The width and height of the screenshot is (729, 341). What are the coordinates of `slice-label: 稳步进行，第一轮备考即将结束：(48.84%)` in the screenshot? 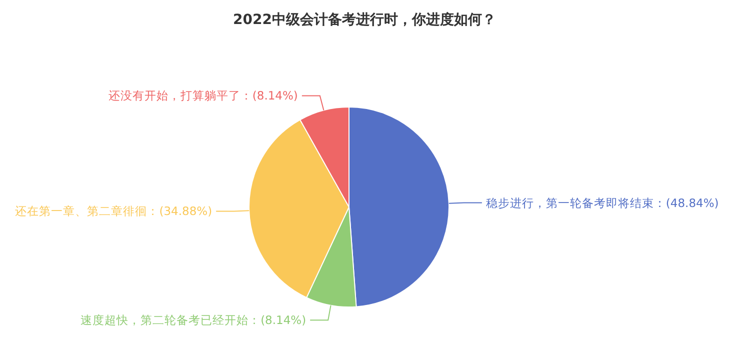 It's located at (602, 203).